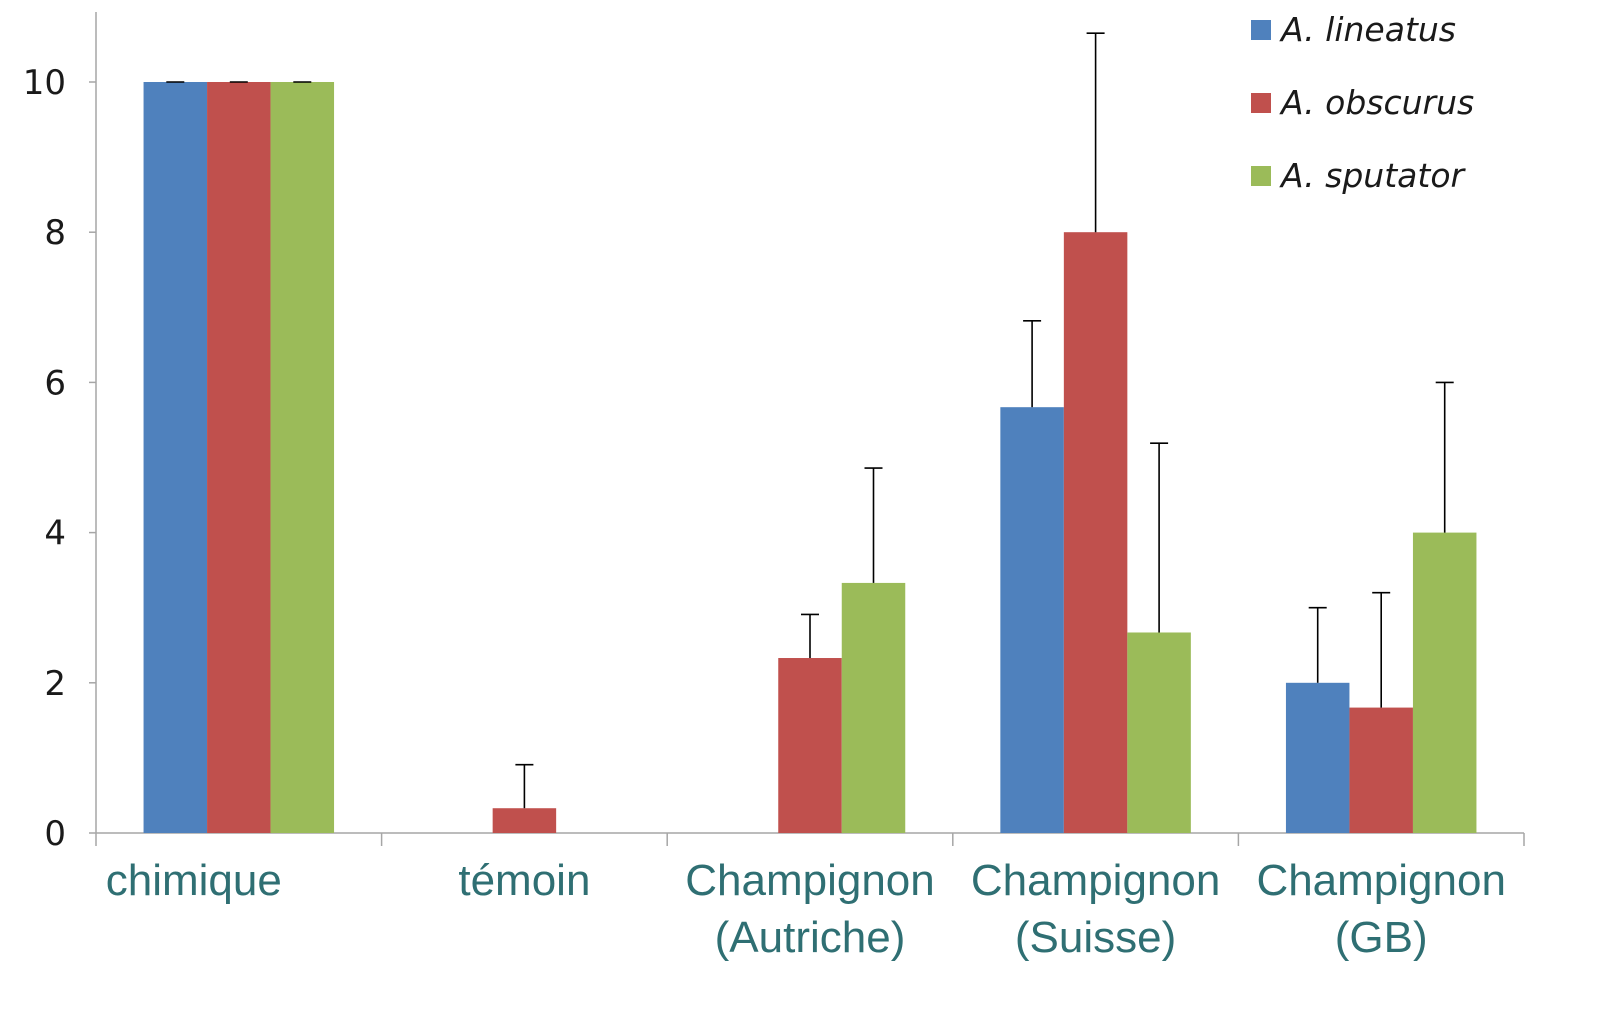  Describe the element at coordinates (1373, 175) in the screenshot. I see `legend-label: A. sputator` at that location.